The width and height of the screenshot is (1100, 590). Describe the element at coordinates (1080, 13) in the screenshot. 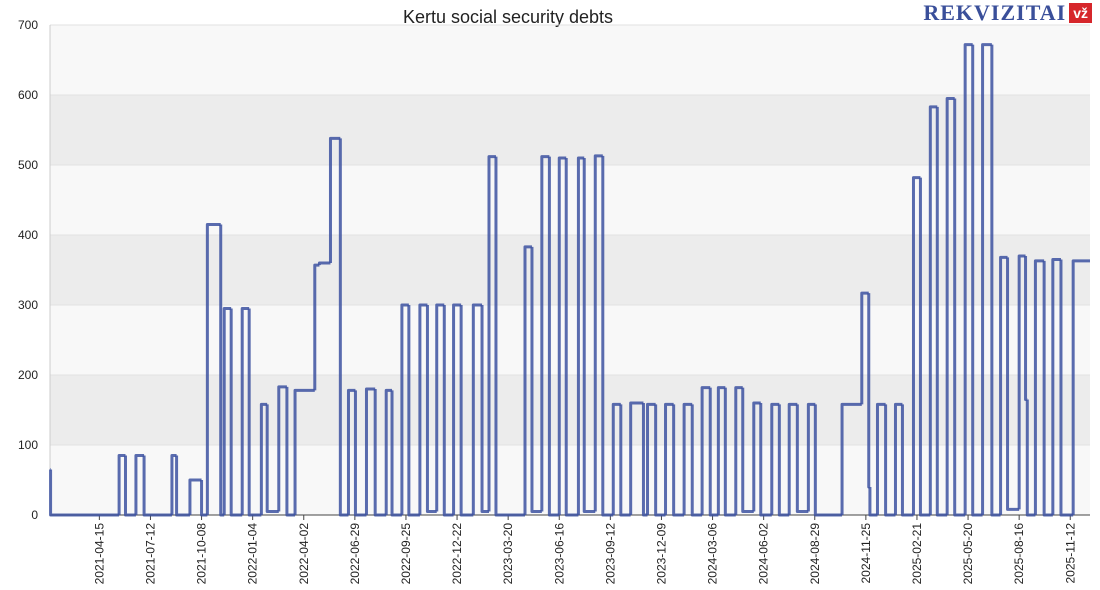

I see `logo-badge: vž` at that location.